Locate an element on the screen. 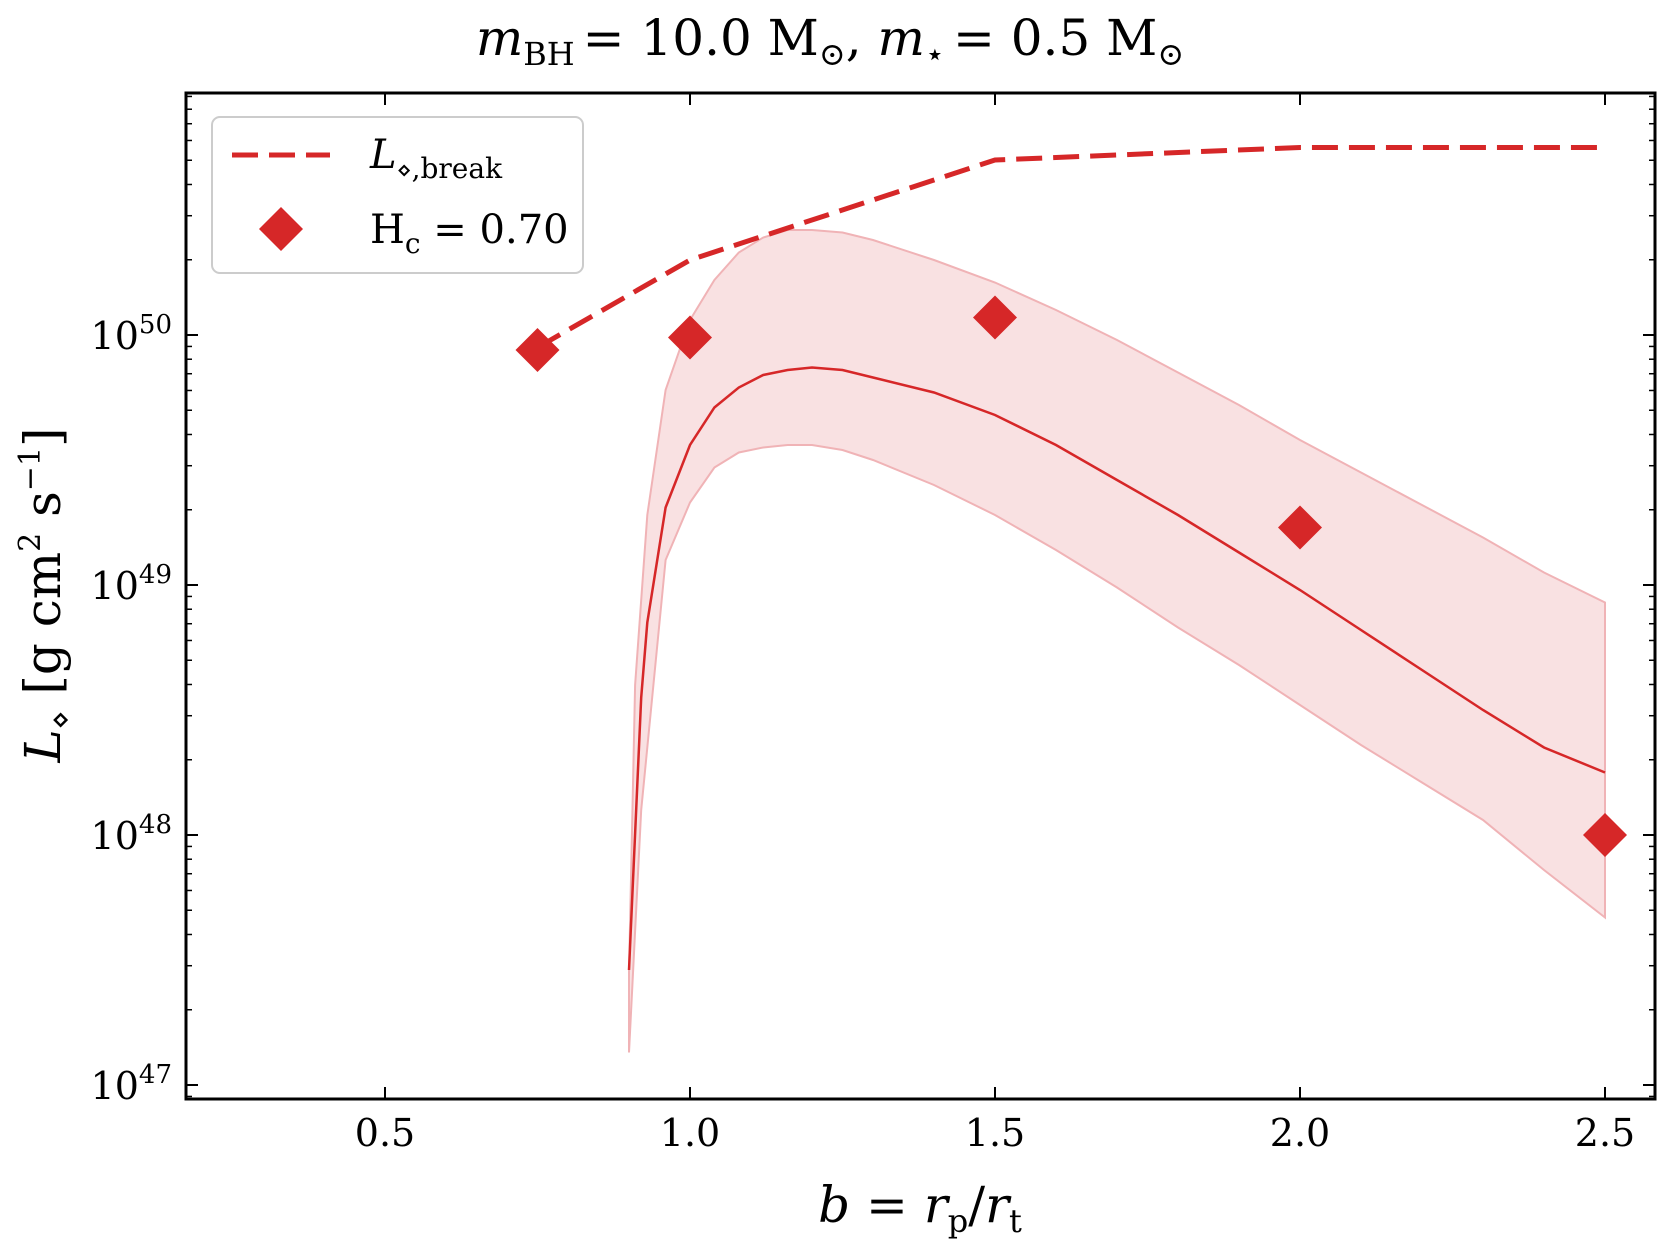  y-tick-label: 1050 is located at coordinates (131, 334).